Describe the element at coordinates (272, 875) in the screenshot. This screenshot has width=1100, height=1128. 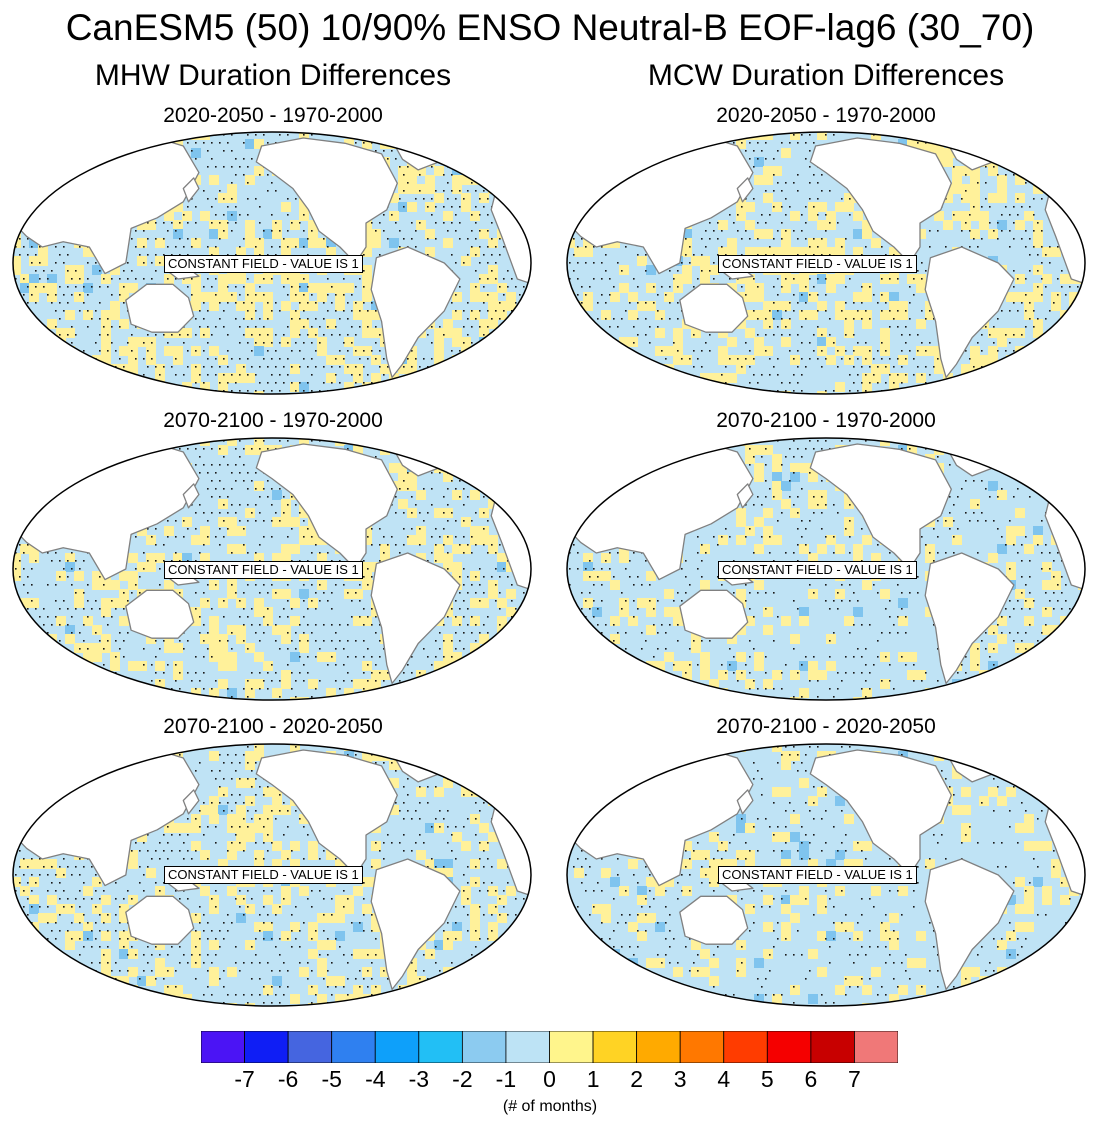
I see `map-frame` at that location.